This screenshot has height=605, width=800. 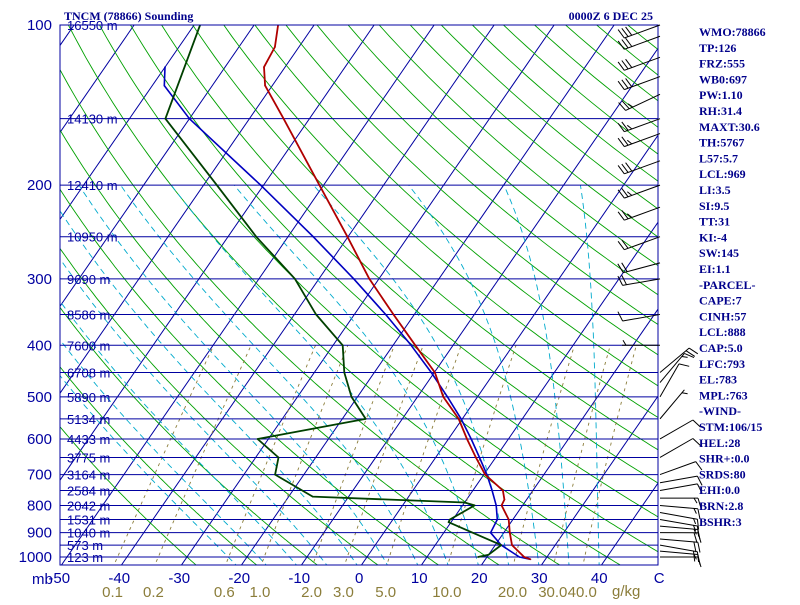 I want to click on sounding-index: -PARCEL-, so click(x=727, y=285).